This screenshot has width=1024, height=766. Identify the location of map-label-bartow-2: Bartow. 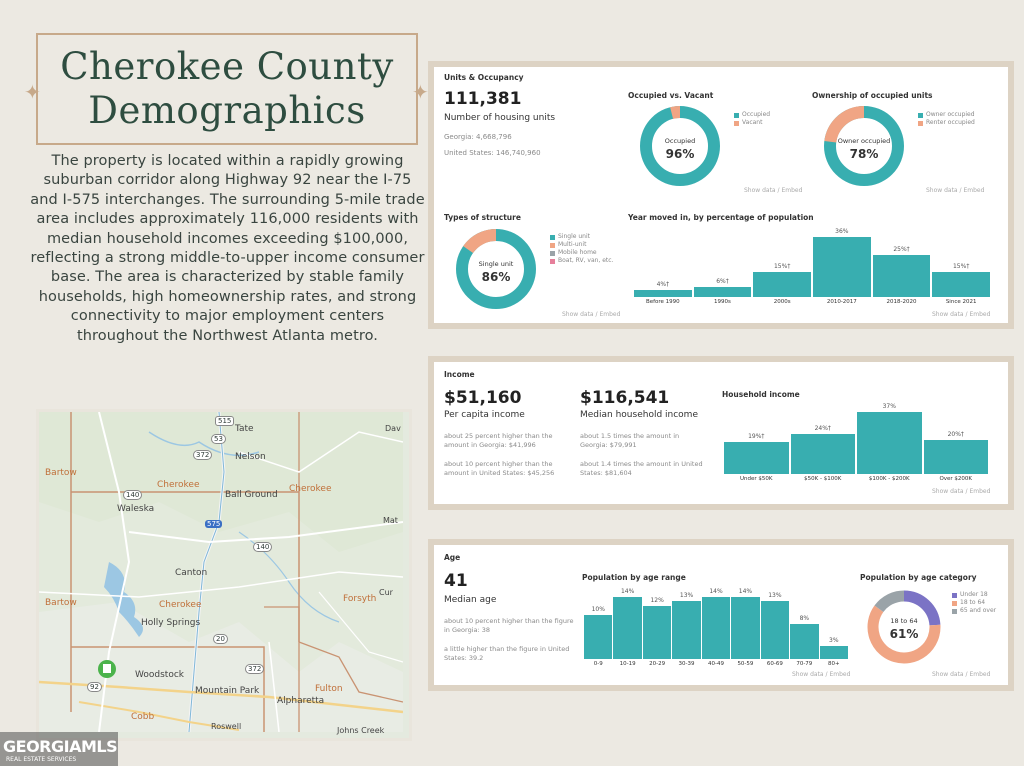
(61, 603).